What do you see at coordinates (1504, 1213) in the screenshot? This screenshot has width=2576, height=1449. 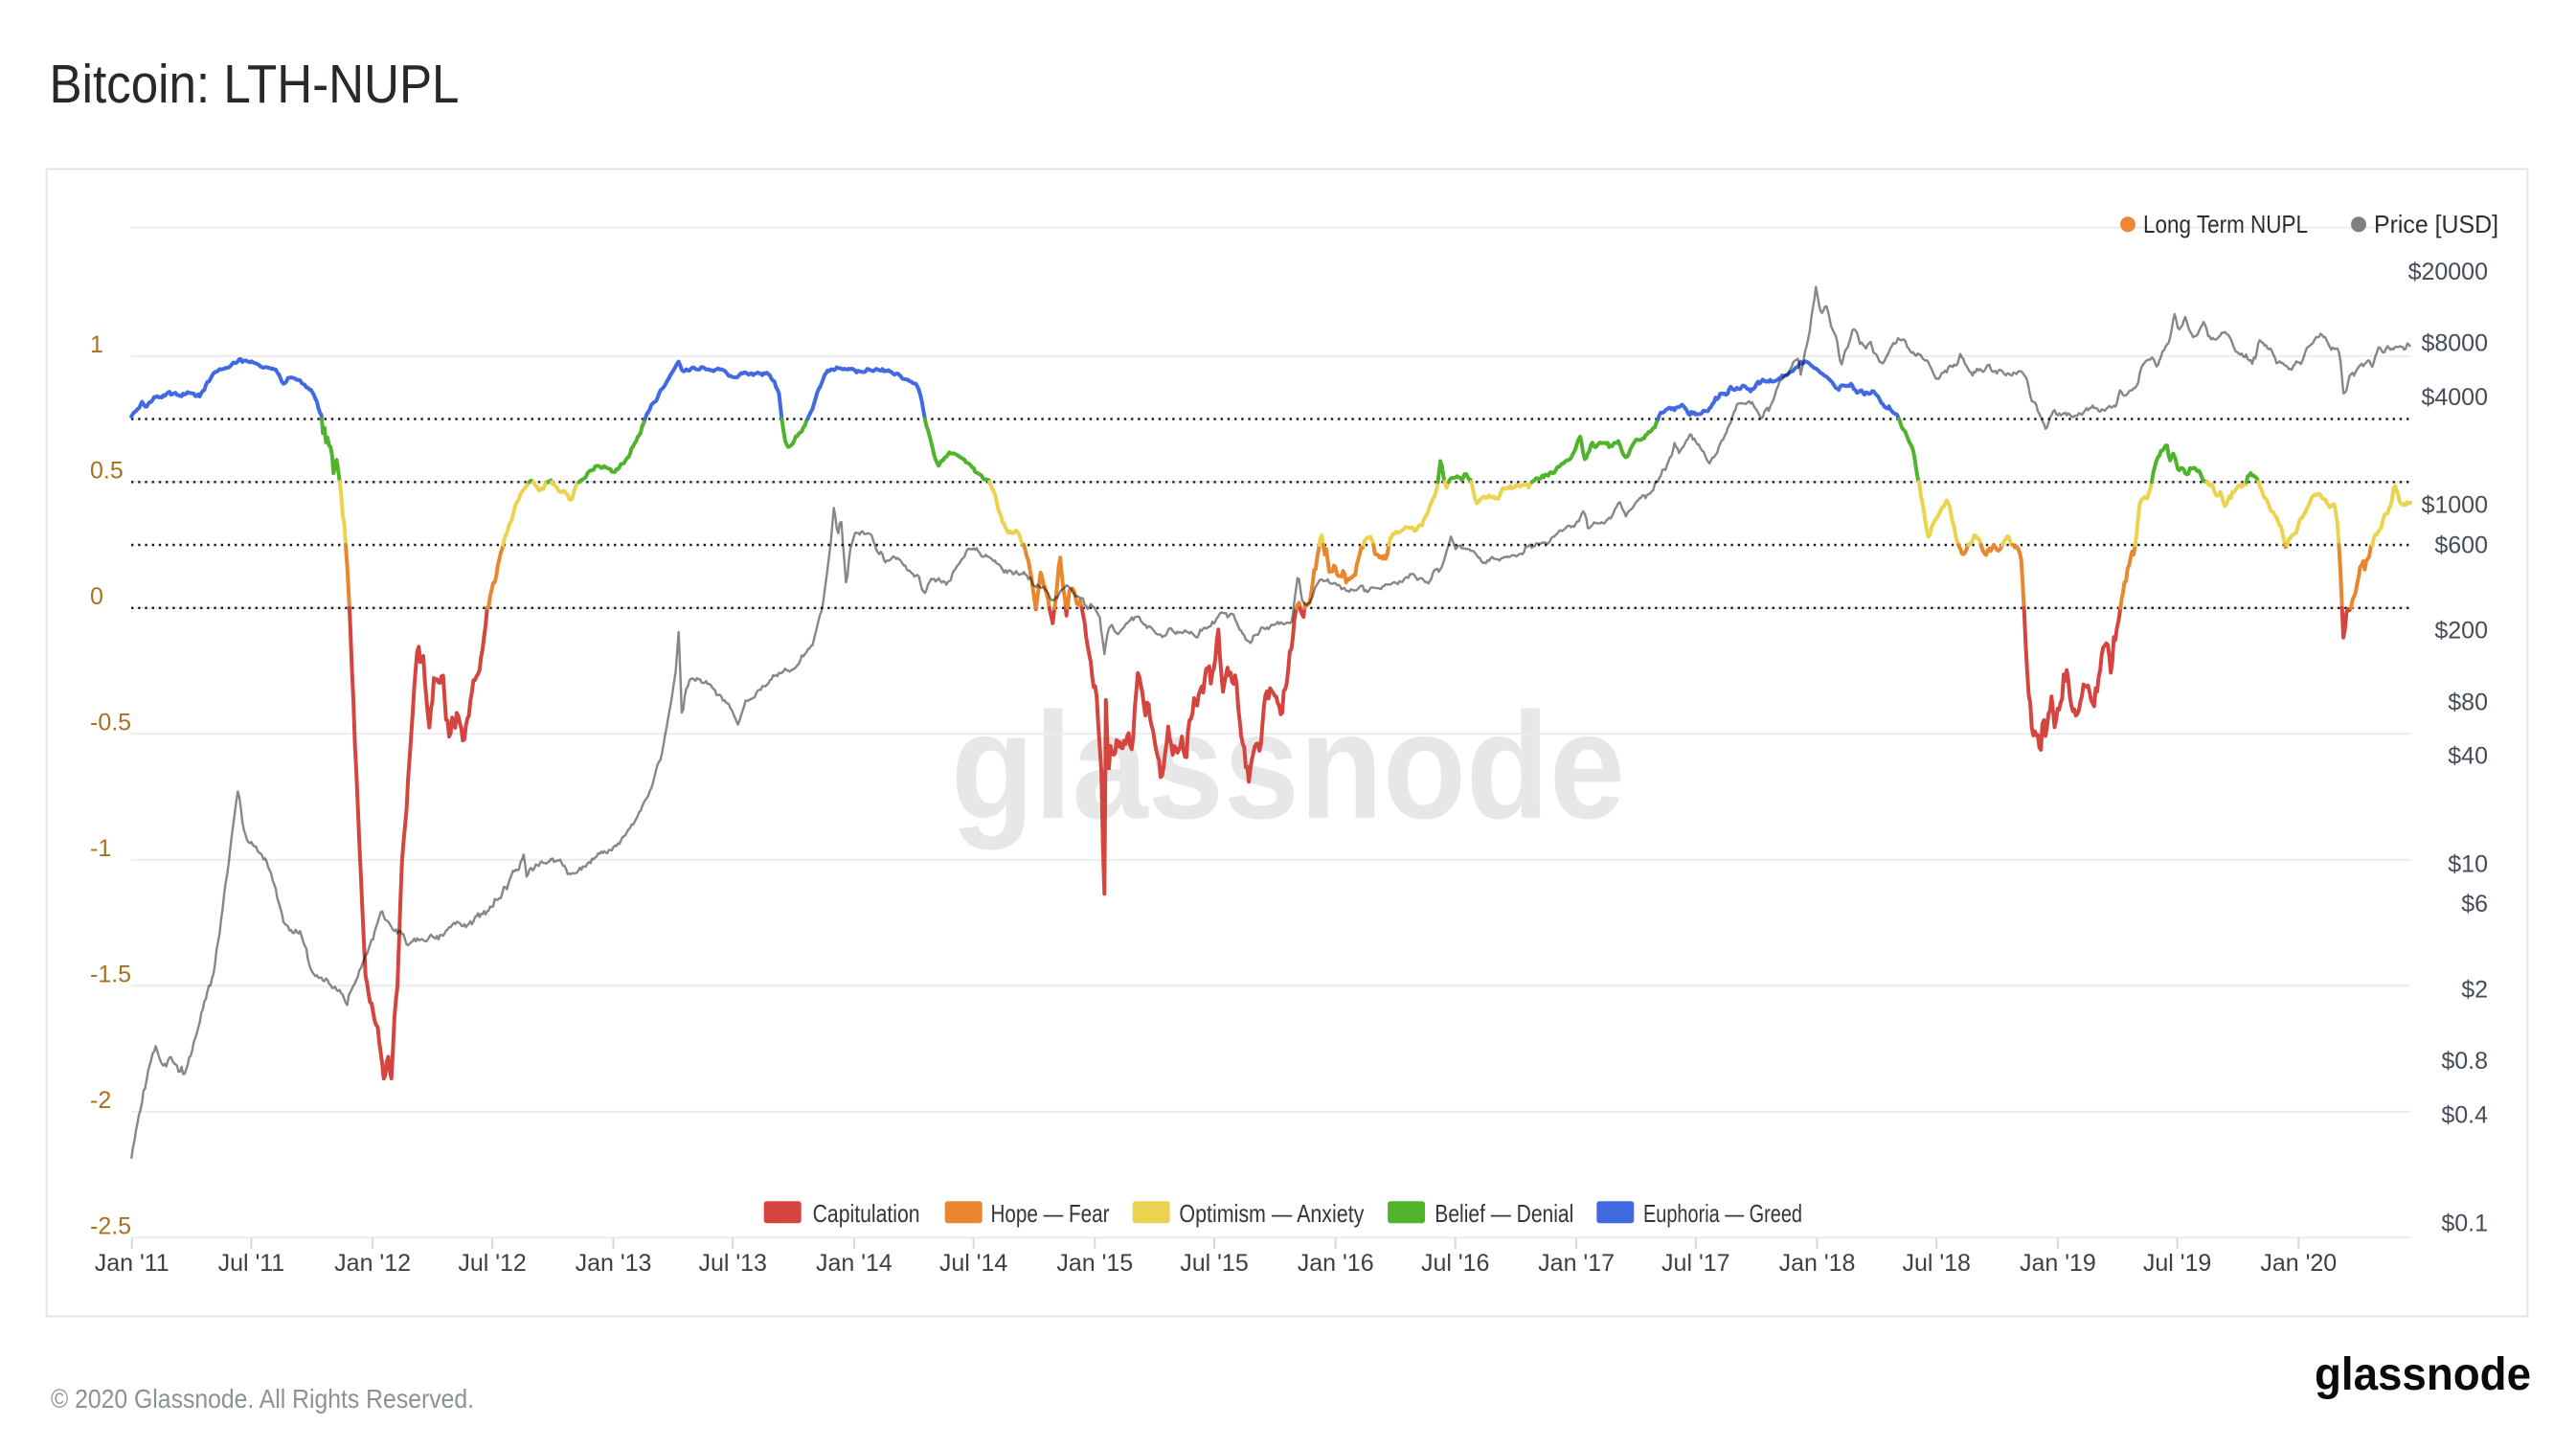 I see `svg-text: Belief — Denial` at bounding box center [1504, 1213].